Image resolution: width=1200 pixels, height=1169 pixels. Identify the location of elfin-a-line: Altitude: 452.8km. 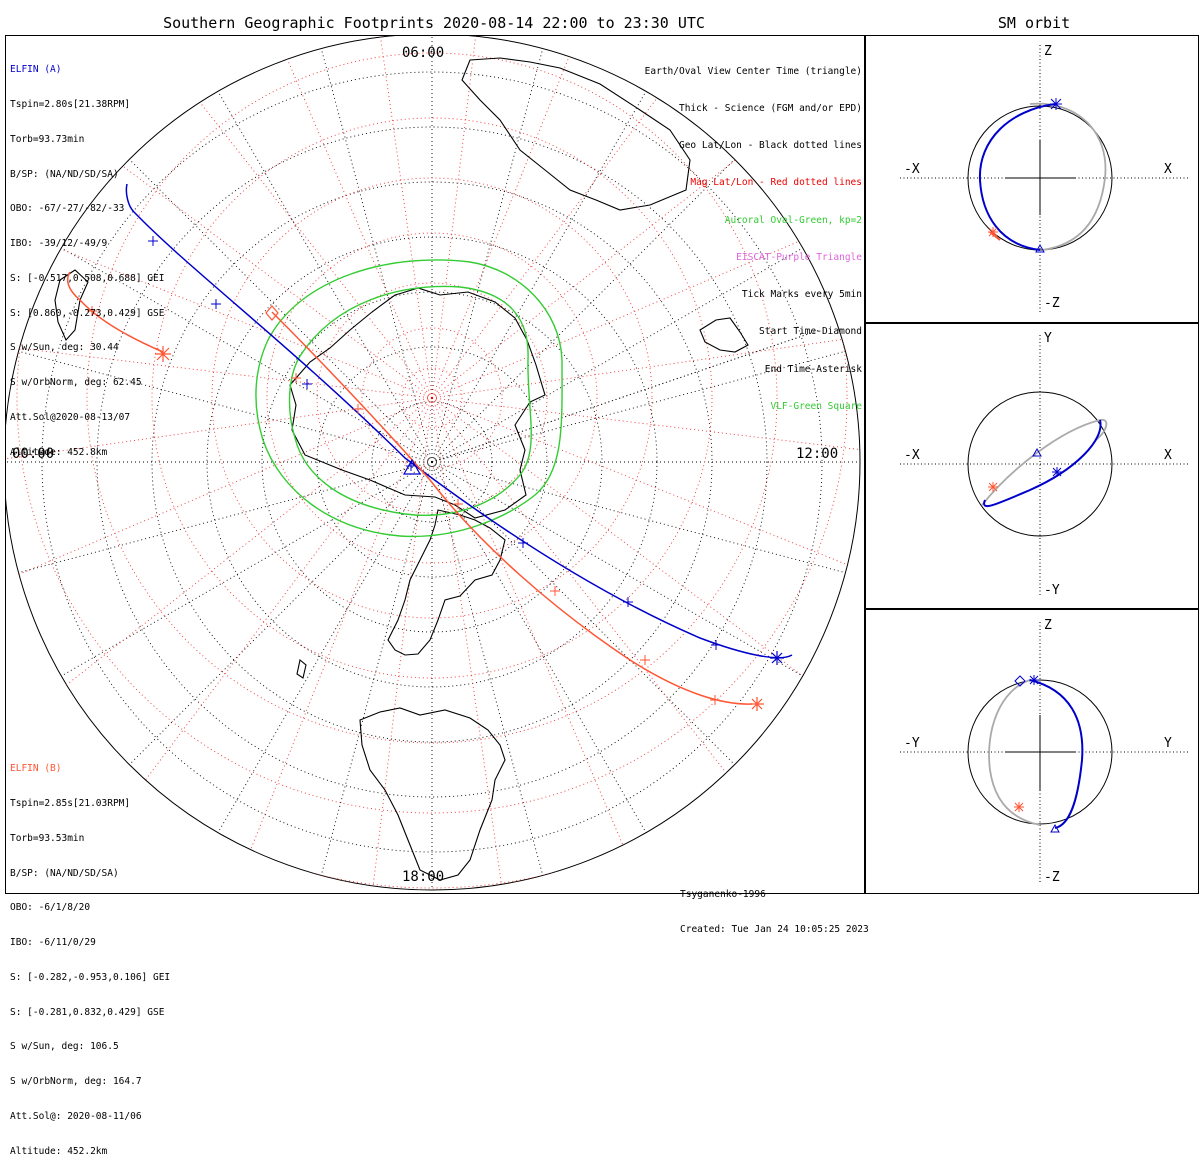
(59, 452).